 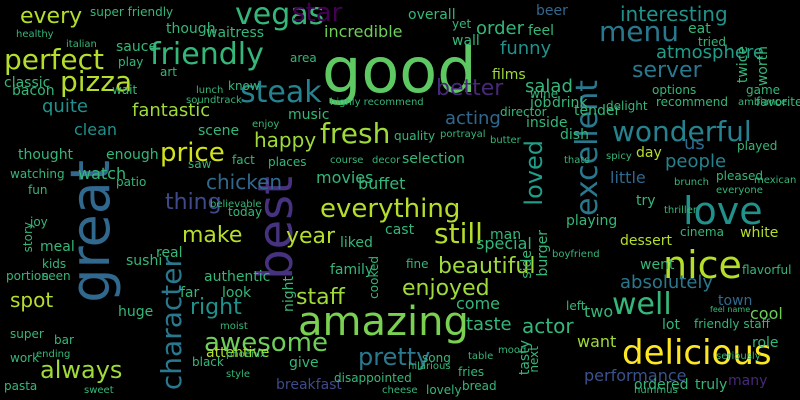 What do you see at coordinates (394, 357) in the screenshot?
I see `cloud-word: pretty` at bounding box center [394, 357].